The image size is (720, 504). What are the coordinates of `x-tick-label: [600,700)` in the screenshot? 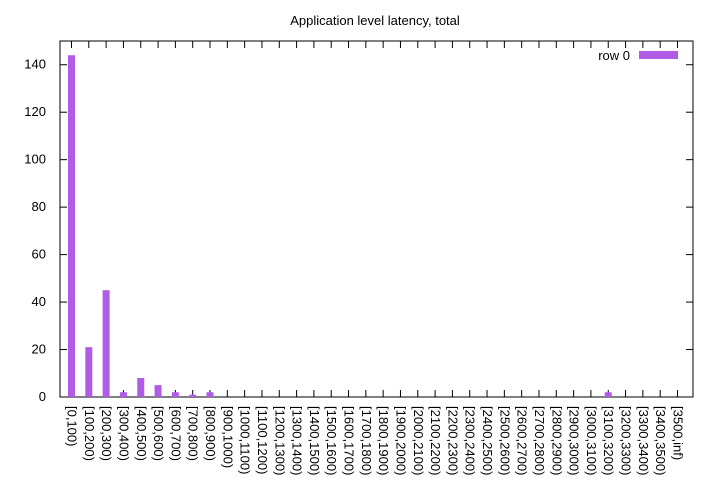 It's located at (175, 433).